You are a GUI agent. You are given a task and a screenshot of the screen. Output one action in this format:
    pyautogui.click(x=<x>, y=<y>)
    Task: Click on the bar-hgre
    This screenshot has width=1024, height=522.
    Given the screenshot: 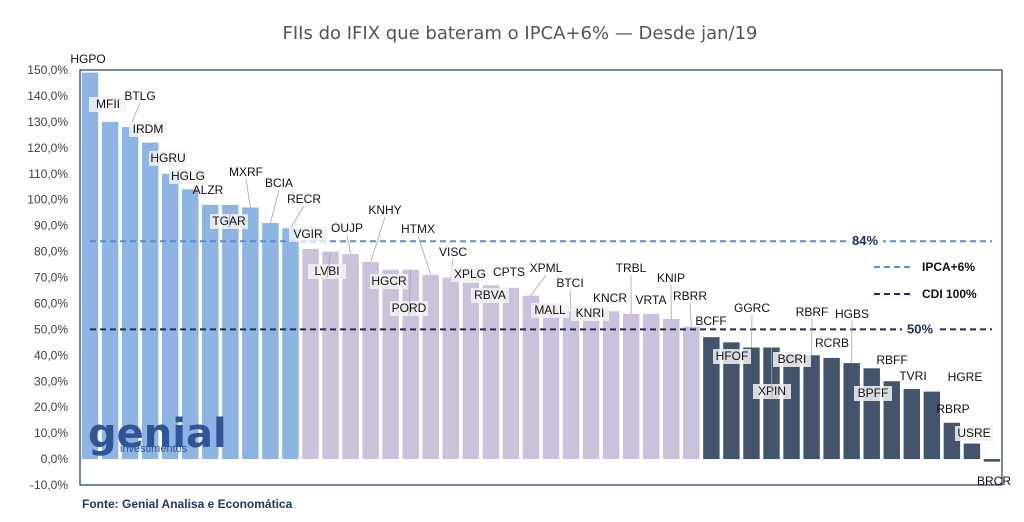 What is the action you would take?
    pyautogui.click(x=932, y=425)
    